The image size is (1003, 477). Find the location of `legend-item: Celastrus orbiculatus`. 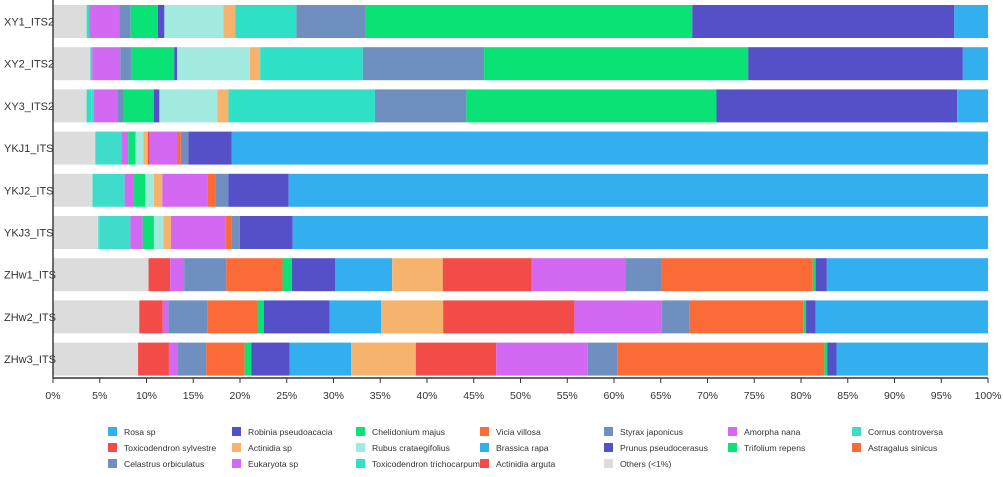

legend-item: Celastrus orbiculatus is located at coordinates (170, 463).